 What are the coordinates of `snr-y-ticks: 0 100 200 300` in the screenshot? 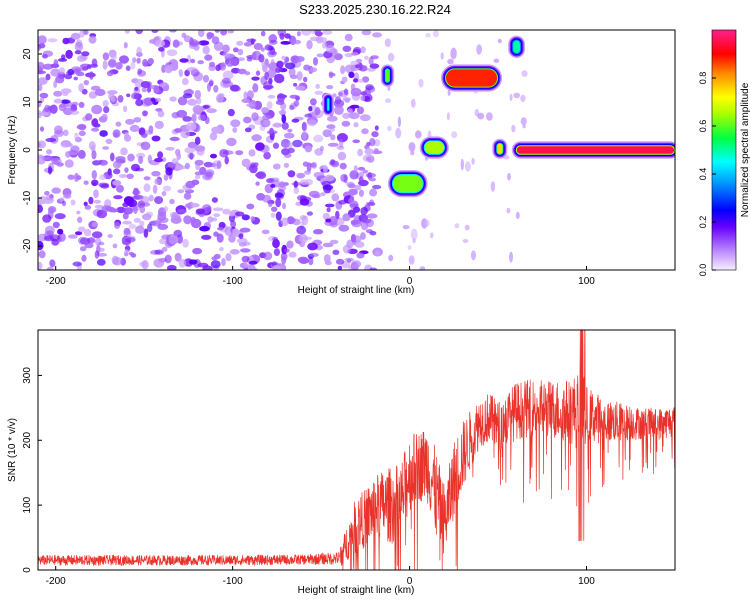 It's located at (32, 470).